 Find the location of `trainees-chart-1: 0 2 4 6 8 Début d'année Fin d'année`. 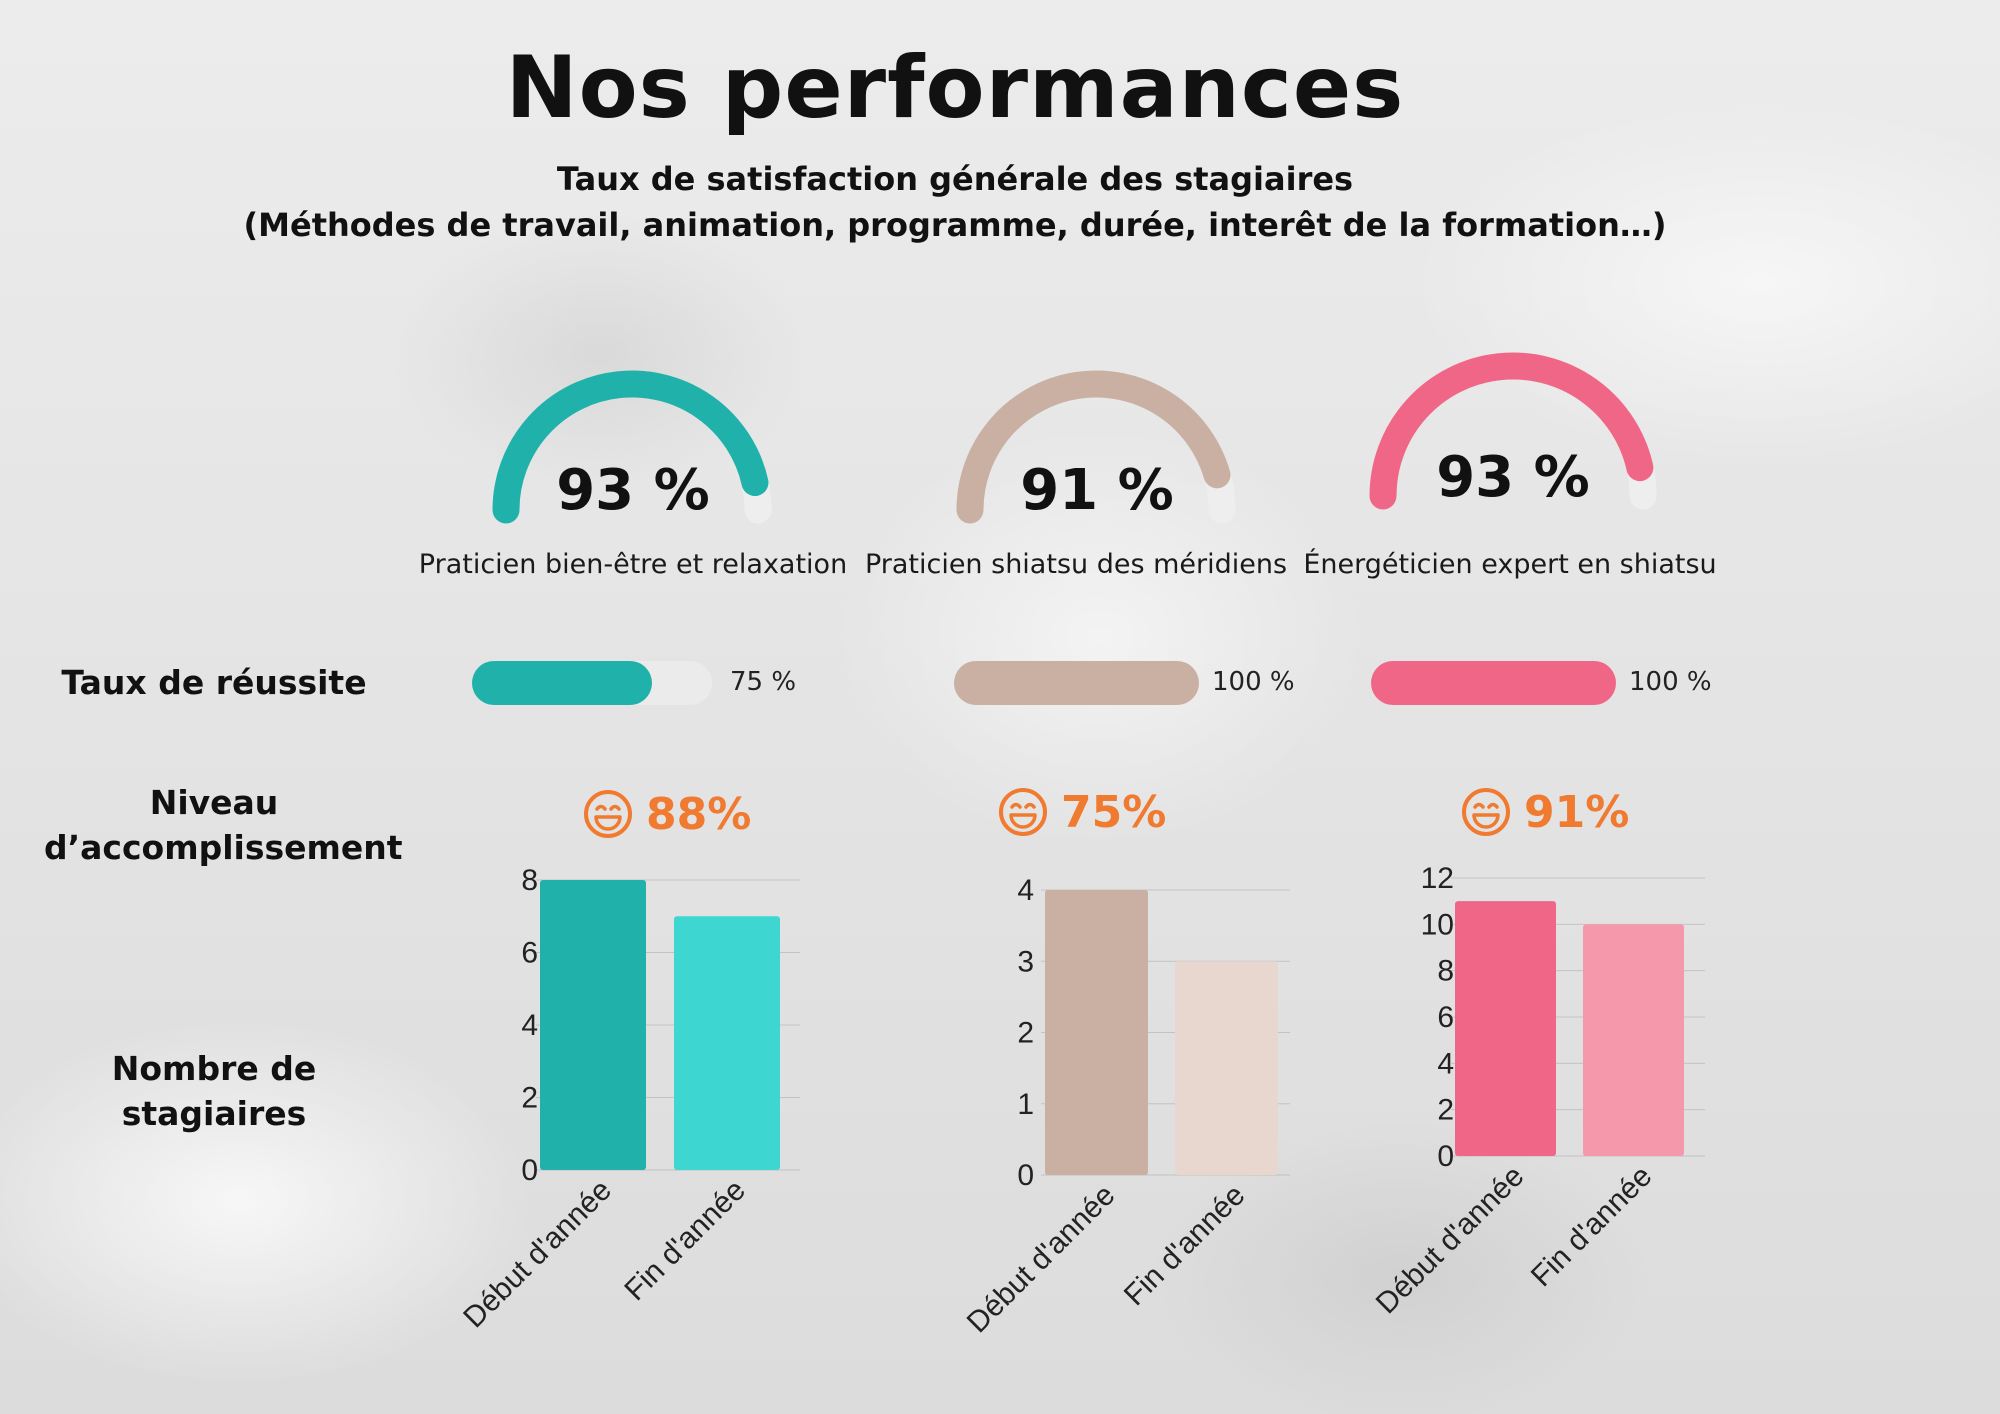

trainees-chart-1: 0 2 4 6 8 Début d'année Fin d'année is located at coordinates (628, 1099).